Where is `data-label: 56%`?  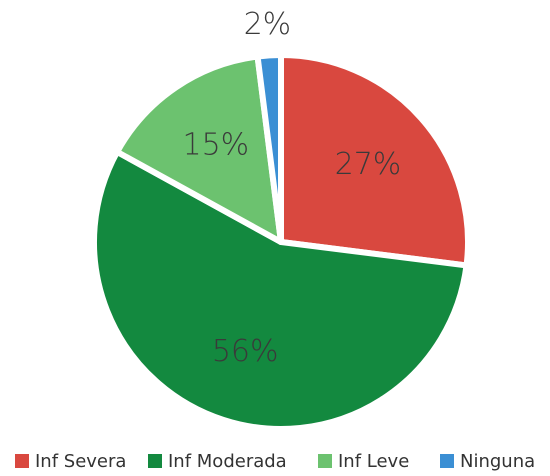
data-label: 56% is located at coordinates (245, 351).